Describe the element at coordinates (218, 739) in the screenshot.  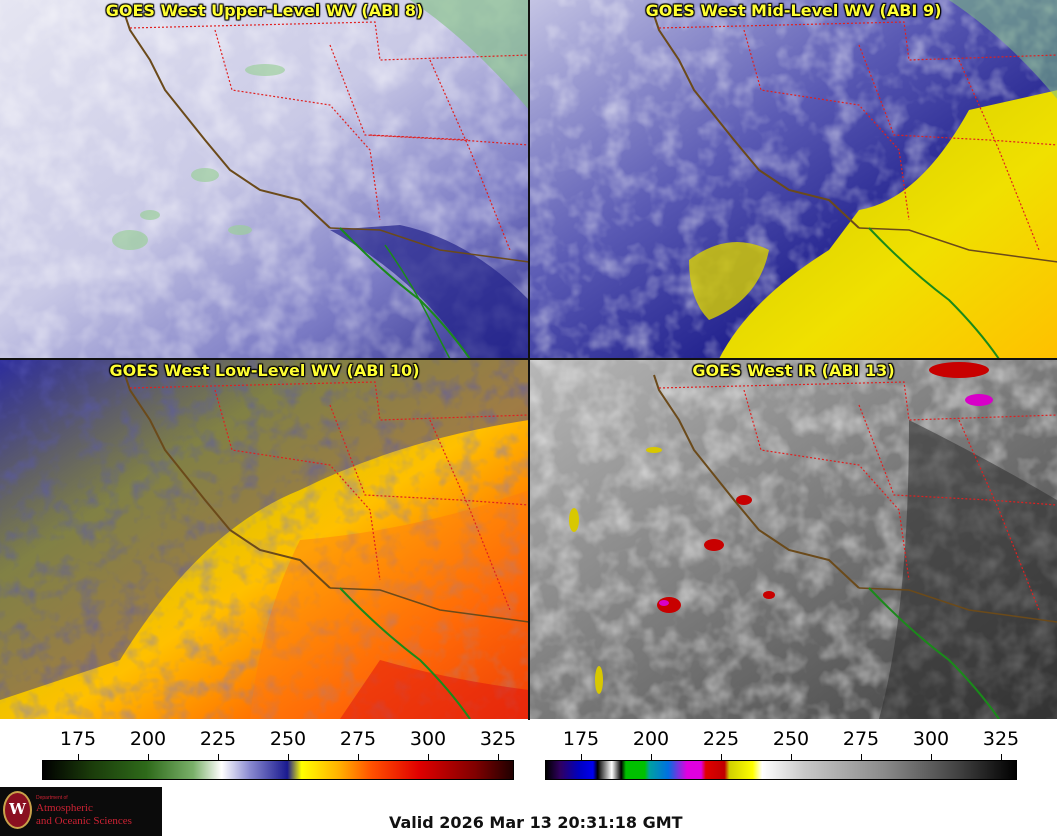
I see `wv-tick-label: 225` at that location.